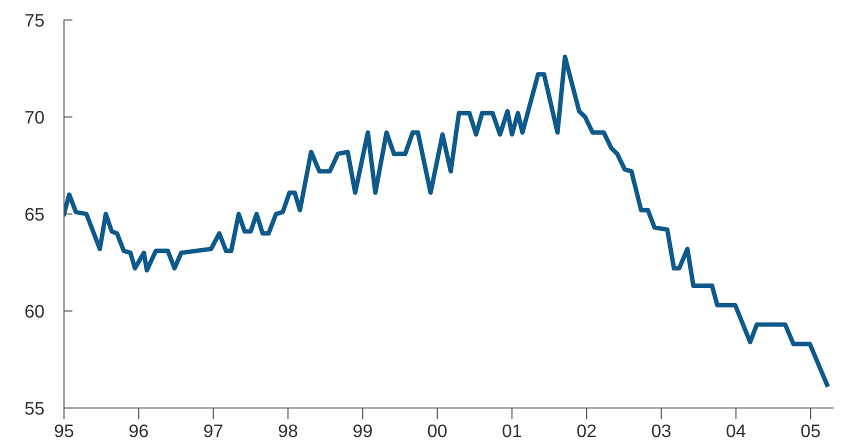 The image size is (842, 448). Describe the element at coordinates (661, 431) in the screenshot. I see `x-tick-label: 03` at that location.